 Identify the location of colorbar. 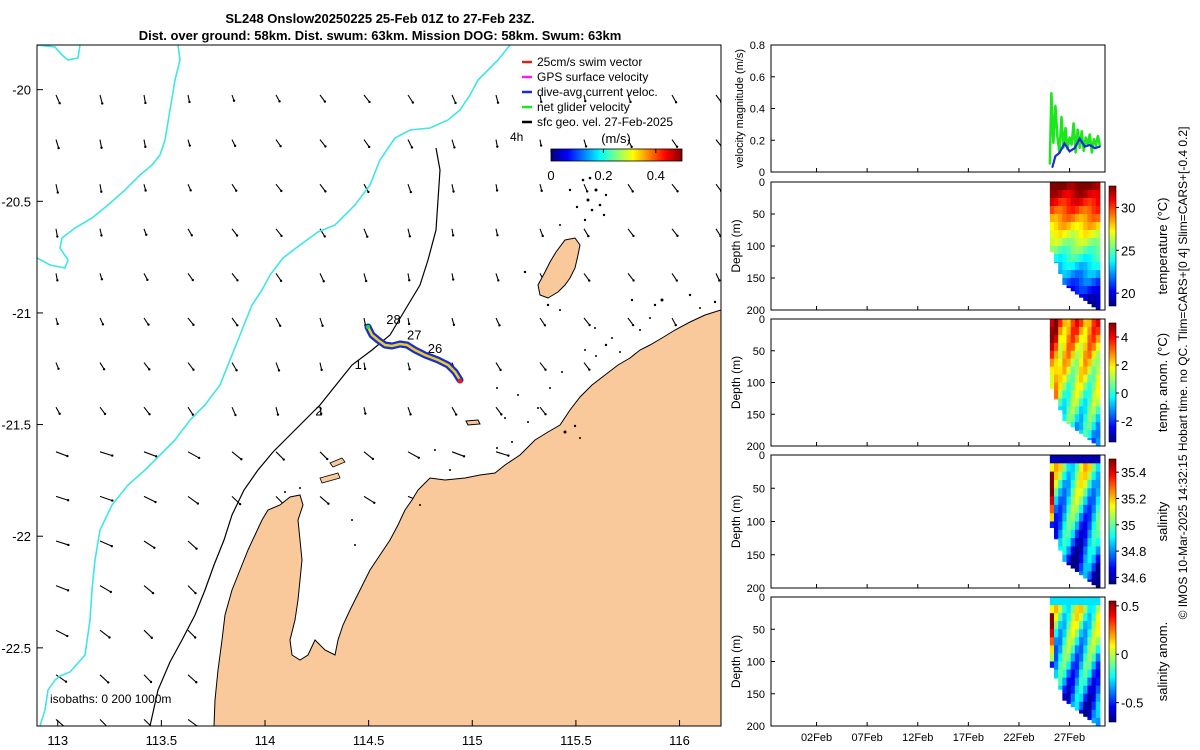
(1112, 661).